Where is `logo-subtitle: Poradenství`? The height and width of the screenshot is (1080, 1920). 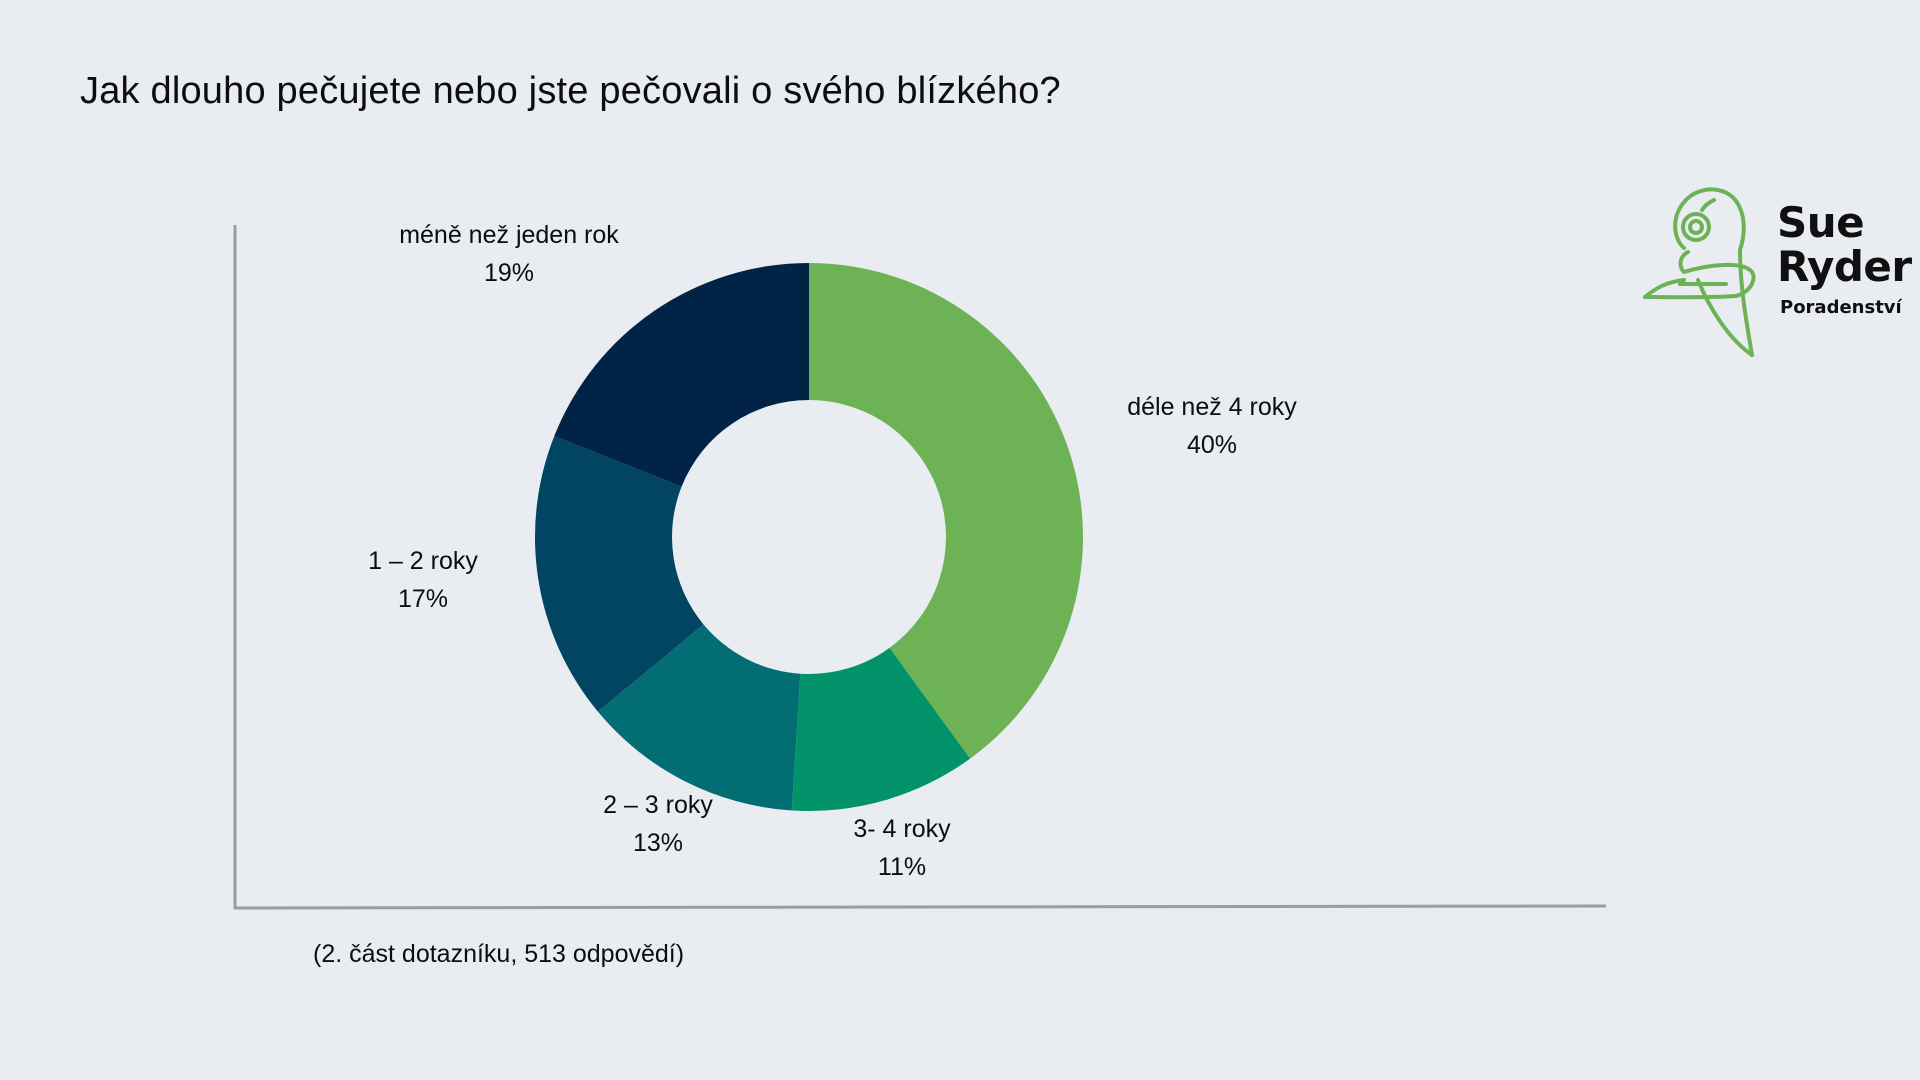
logo-subtitle: Poradenství is located at coordinates (1841, 307).